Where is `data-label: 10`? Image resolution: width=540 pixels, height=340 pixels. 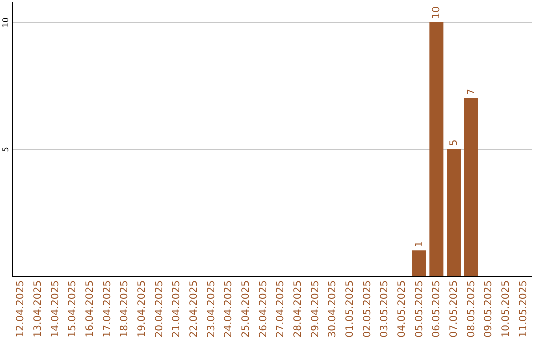 data-label: 10 is located at coordinates (437, 13).